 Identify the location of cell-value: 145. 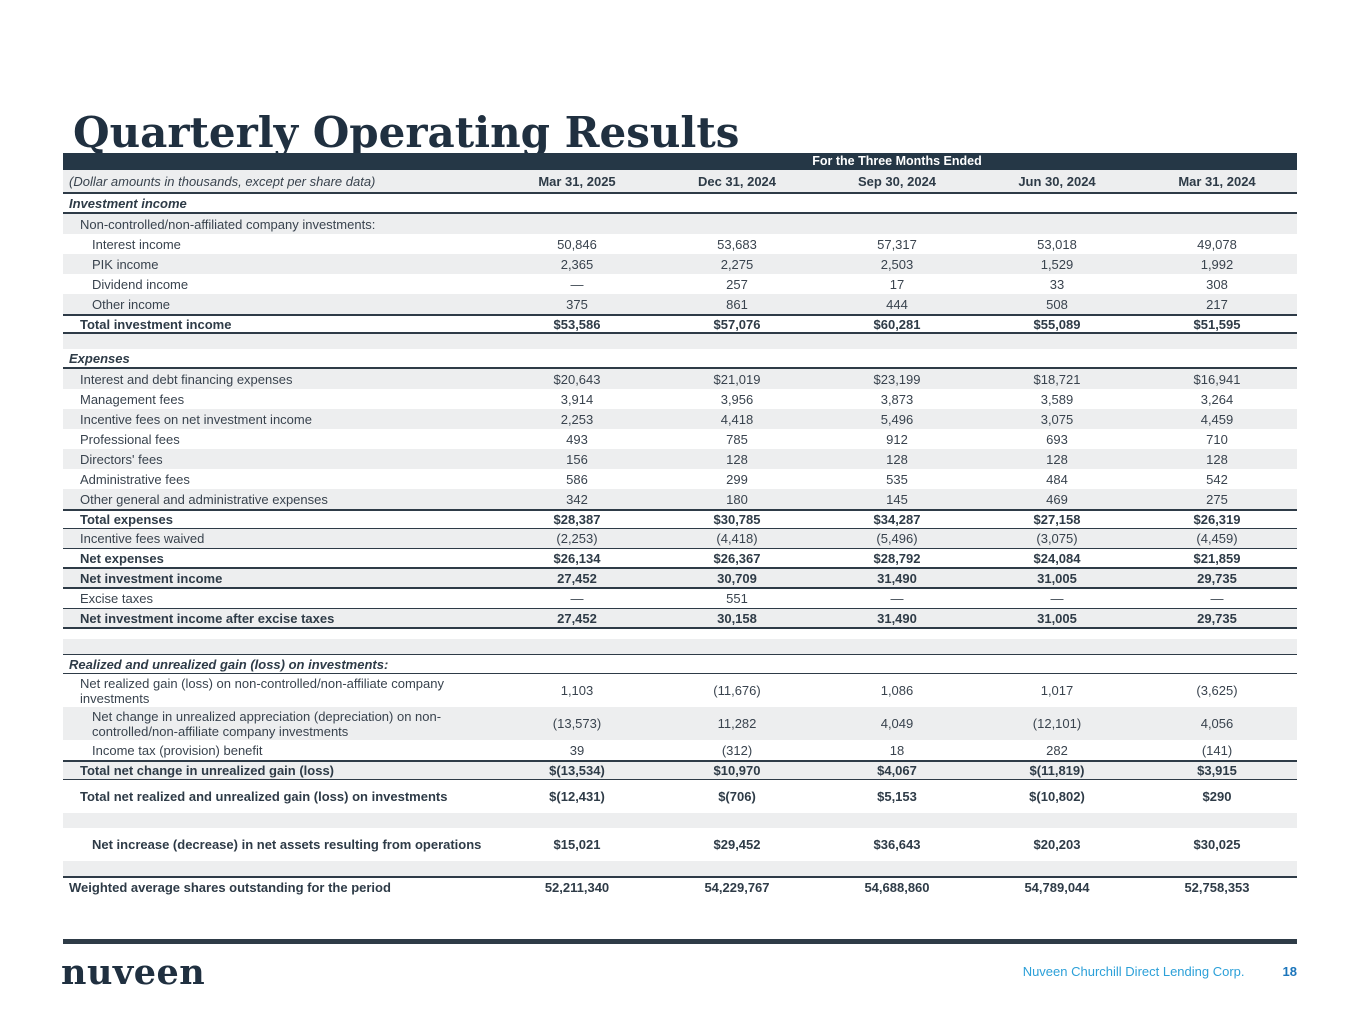
(897, 499).